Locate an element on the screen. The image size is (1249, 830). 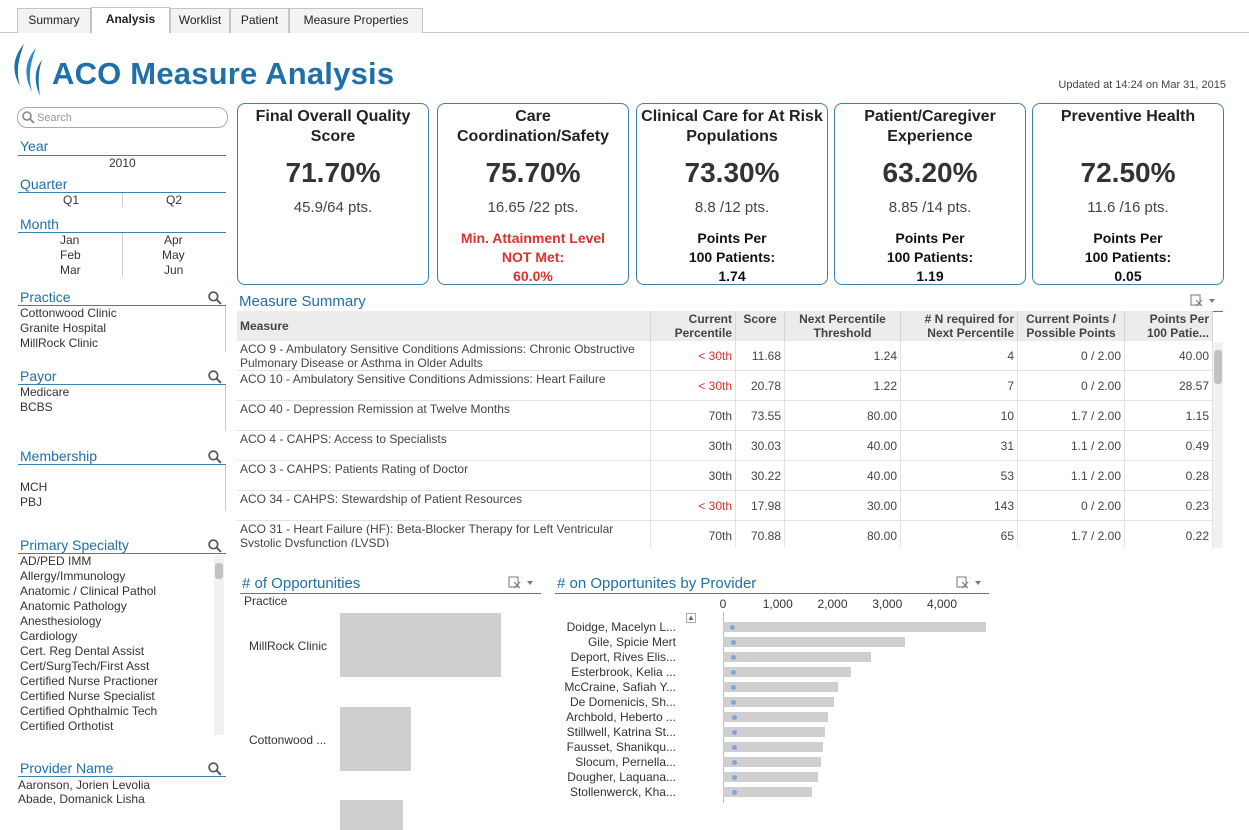
month-jan: Jan is located at coordinates (70, 240).